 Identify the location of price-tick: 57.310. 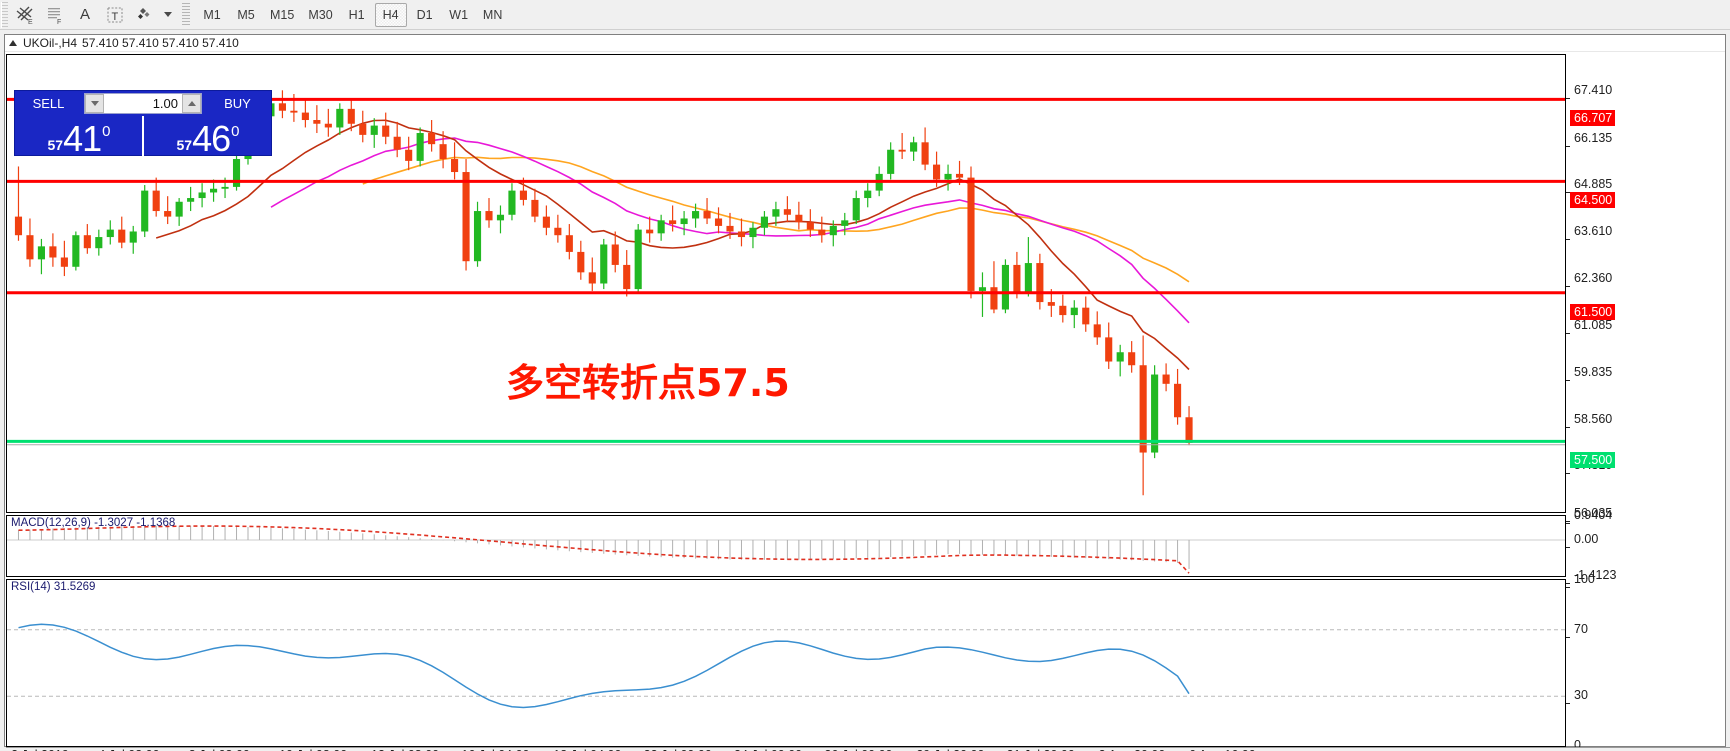
(1588, 469).